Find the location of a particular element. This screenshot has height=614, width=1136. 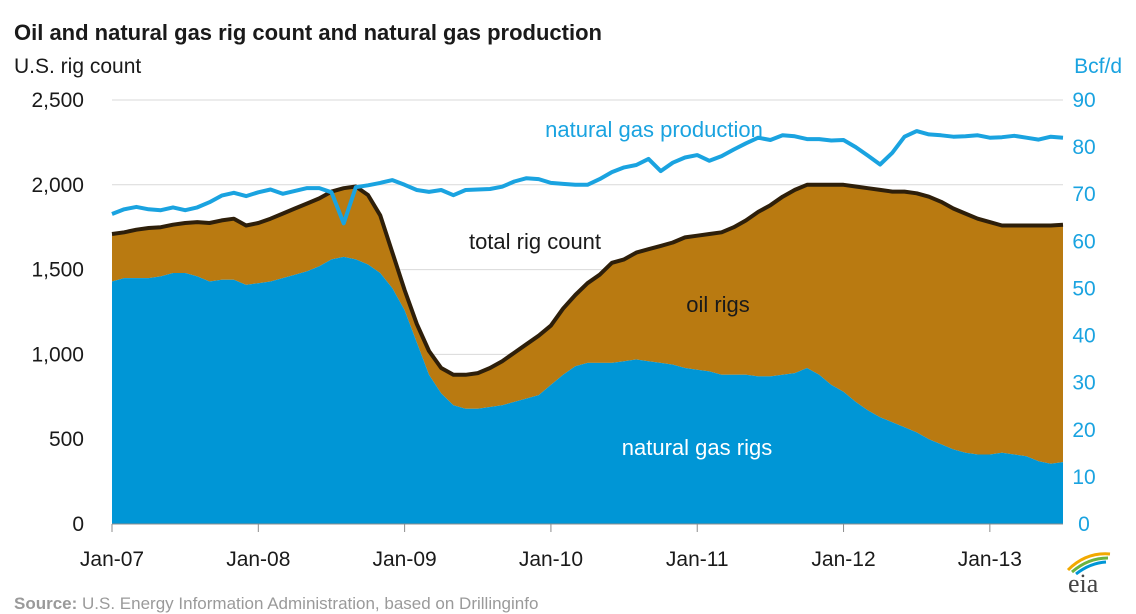

eia-logo: eia is located at coordinates (1088, 573).